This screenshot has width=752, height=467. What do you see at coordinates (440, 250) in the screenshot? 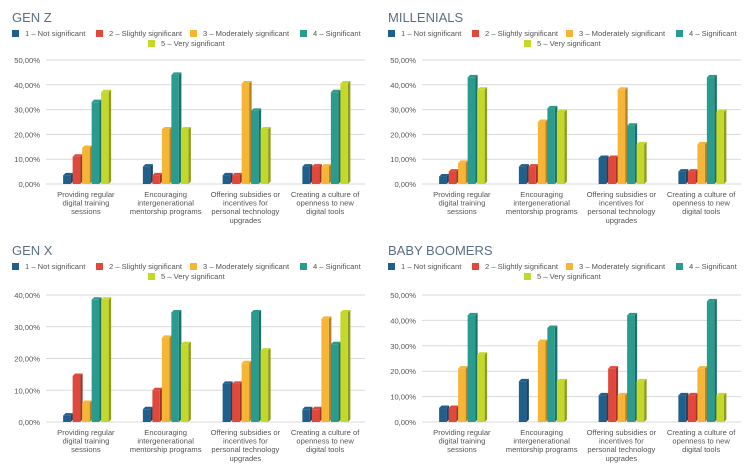
I see `chart-title: BABY BOOMERS` at bounding box center [440, 250].